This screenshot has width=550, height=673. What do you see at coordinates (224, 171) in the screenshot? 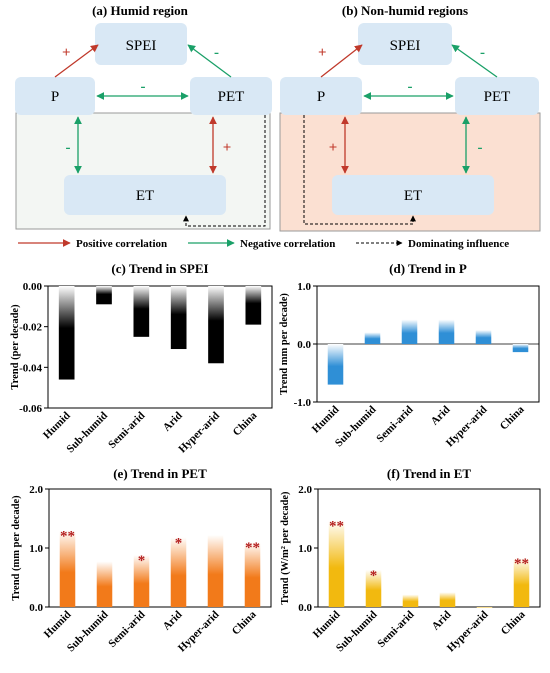
I see `dominating-arrow-humid` at bounding box center [224, 171].